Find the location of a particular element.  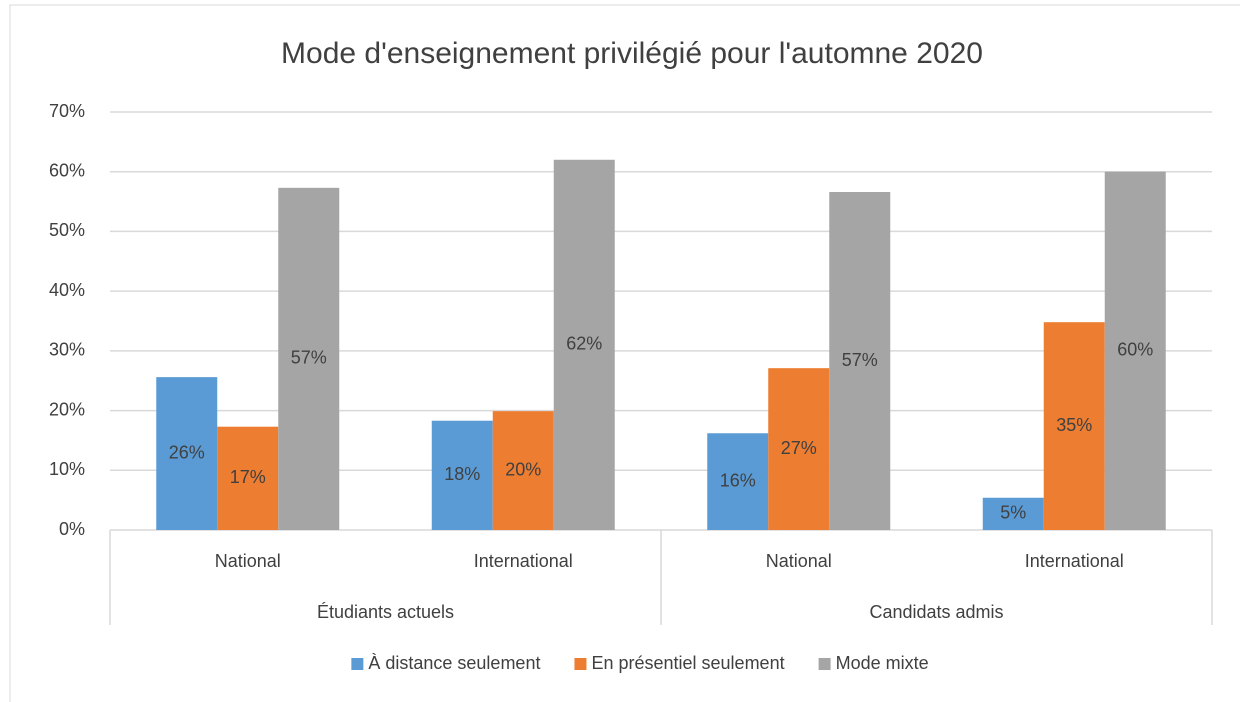

legend-label: En présentiel seulement is located at coordinates (687, 663).